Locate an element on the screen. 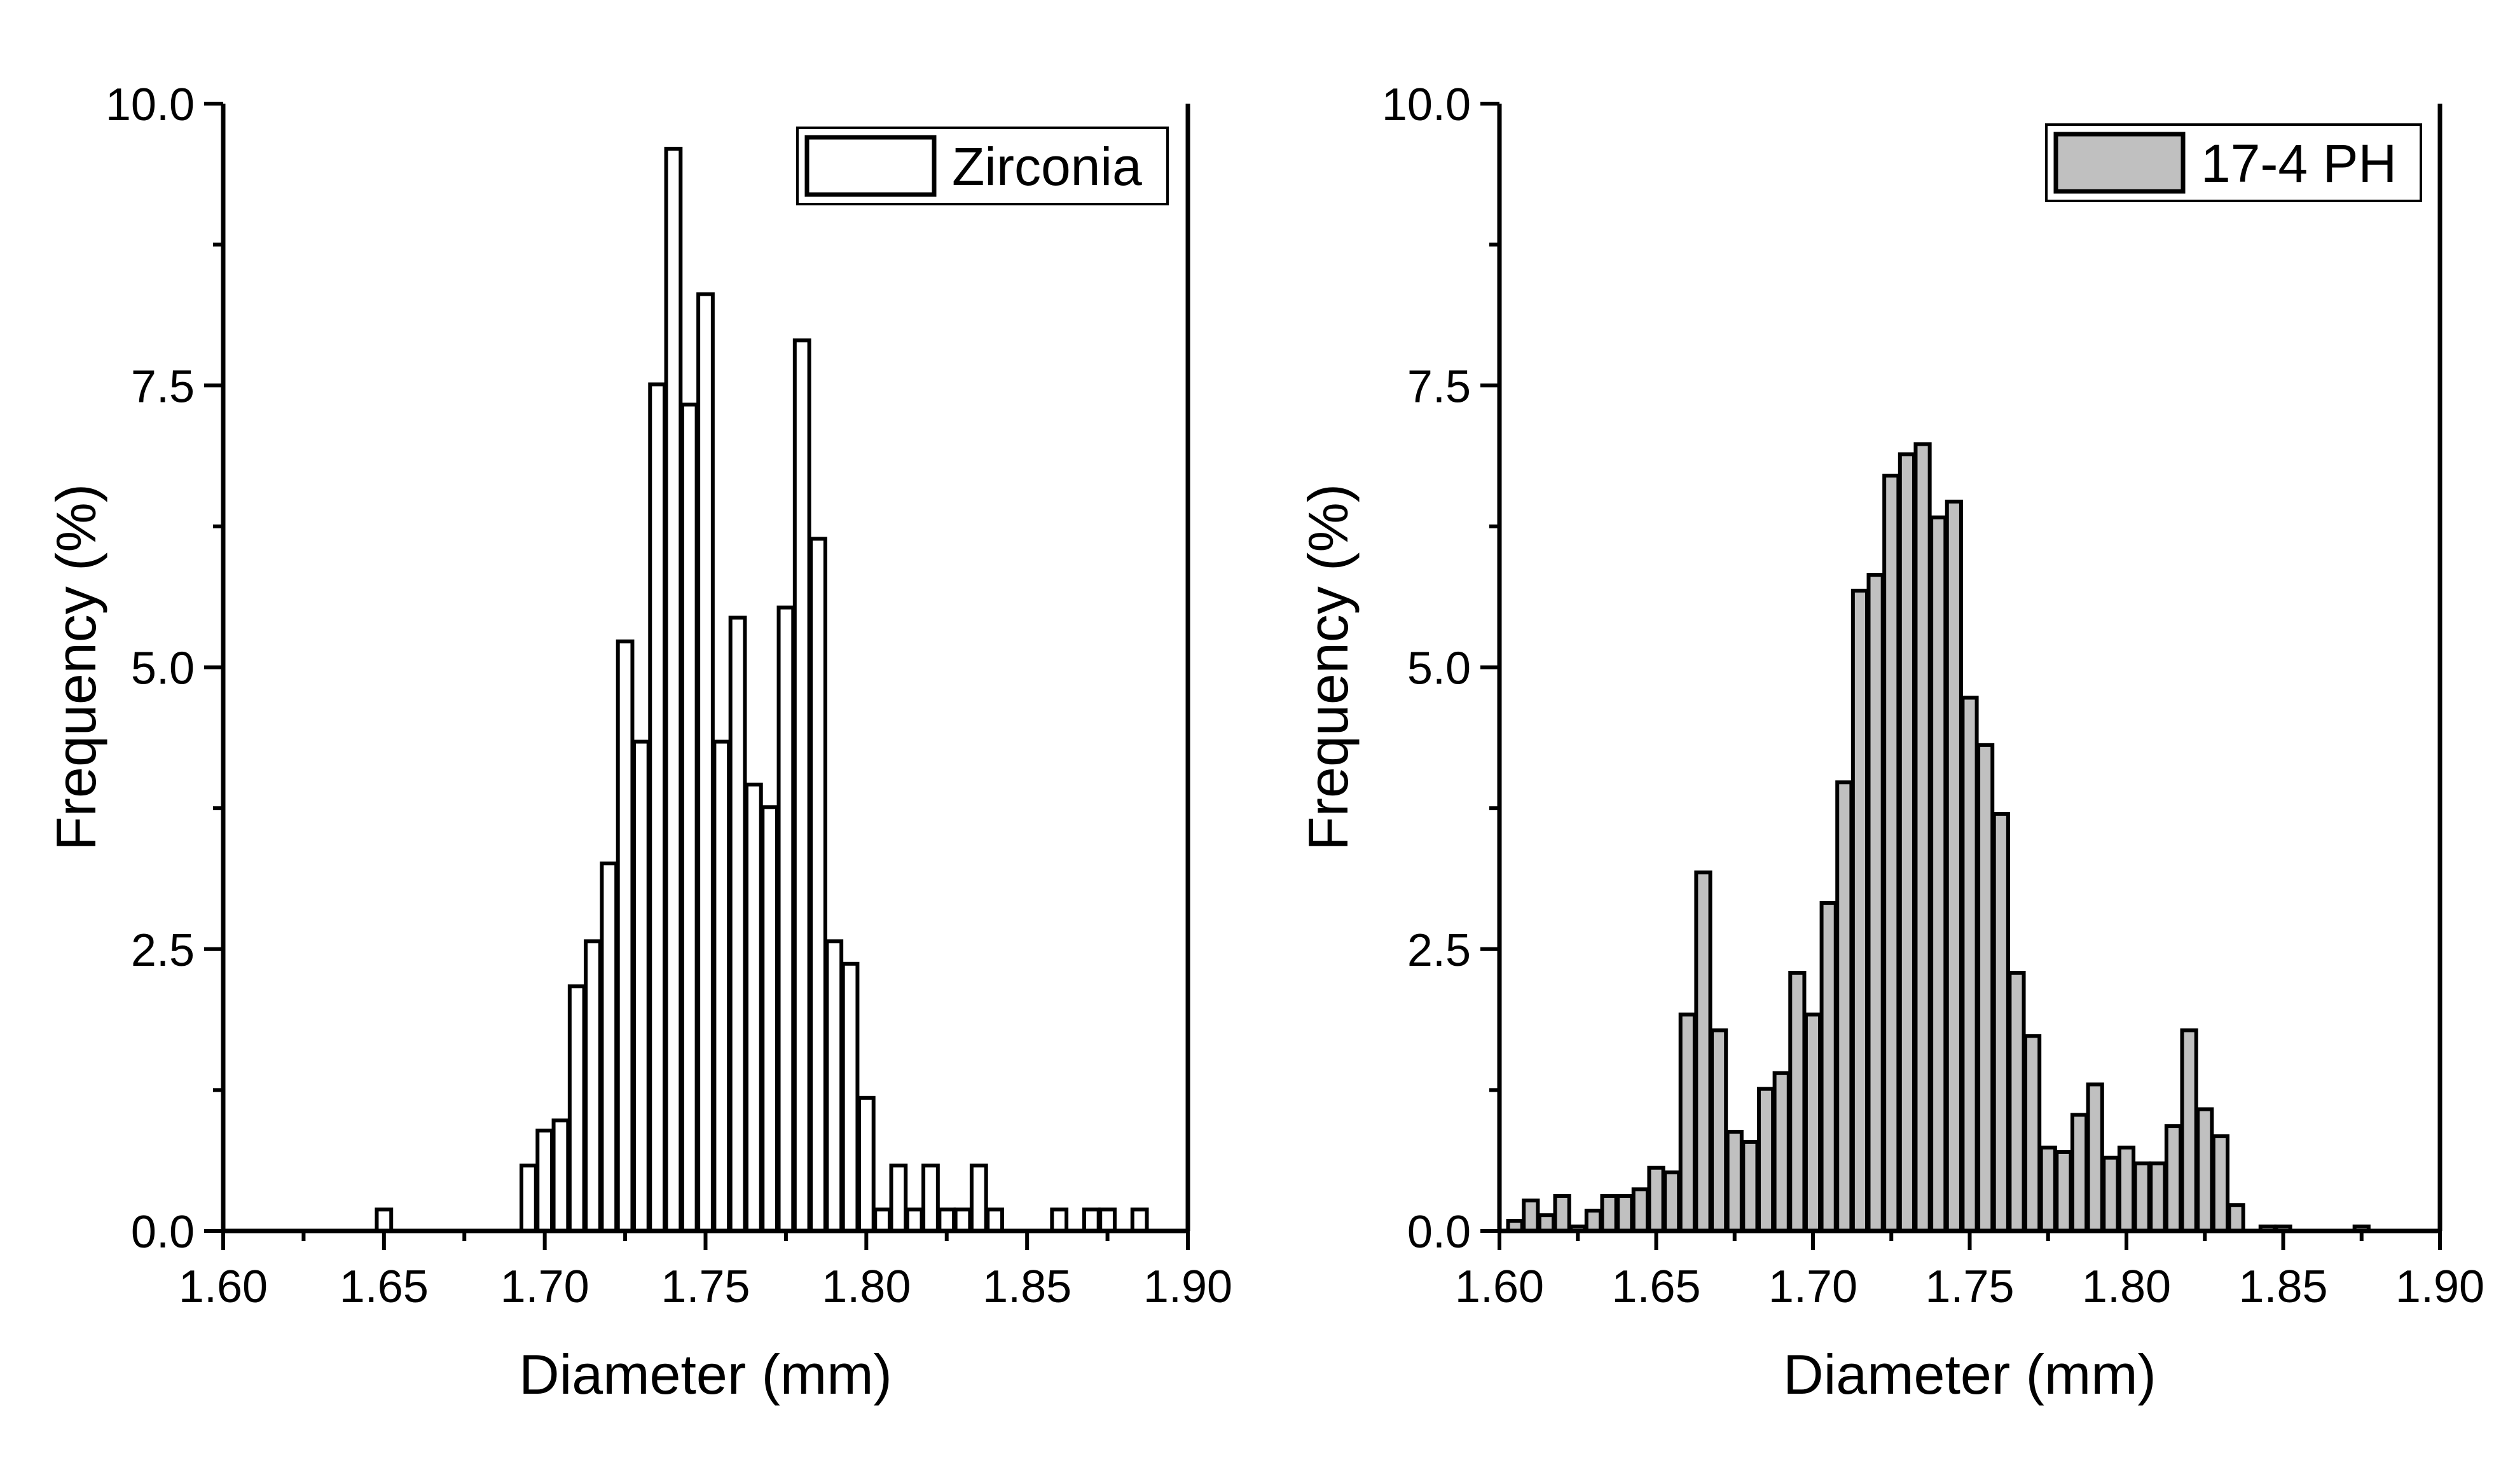 This screenshot has width=2501, height=1484. 17-4ph-legend: 17-4 PH is located at coordinates (2233, 162).